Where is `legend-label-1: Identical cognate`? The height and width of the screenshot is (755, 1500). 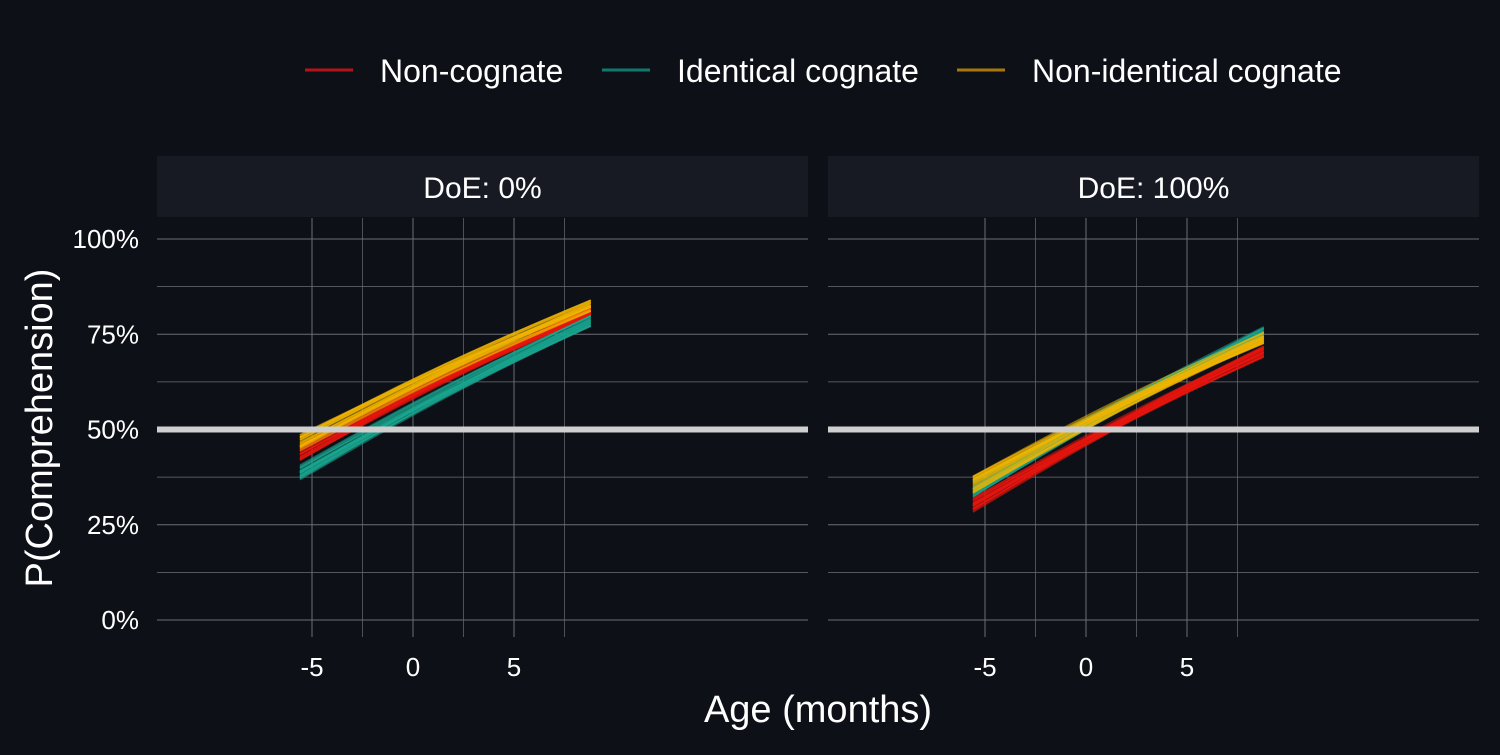
legend-label-1: Identical cognate is located at coordinates (798, 71).